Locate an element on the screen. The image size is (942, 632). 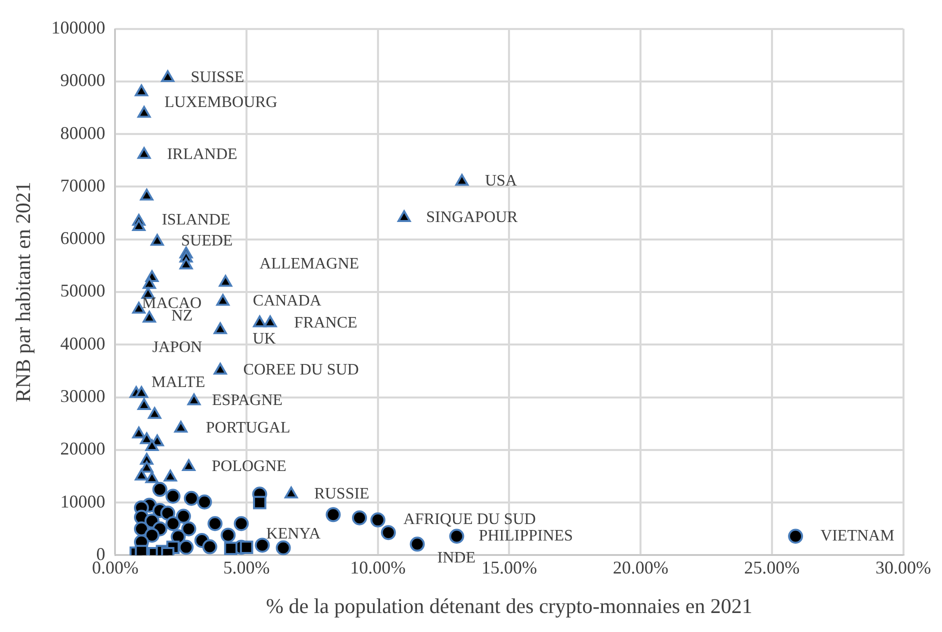
annotation: AFRIQUE DU SUD is located at coordinates (469, 519).